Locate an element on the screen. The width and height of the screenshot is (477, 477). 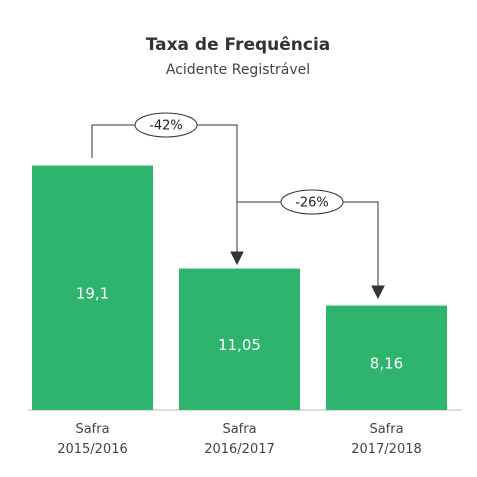
annotation: -42% is located at coordinates (166, 126).